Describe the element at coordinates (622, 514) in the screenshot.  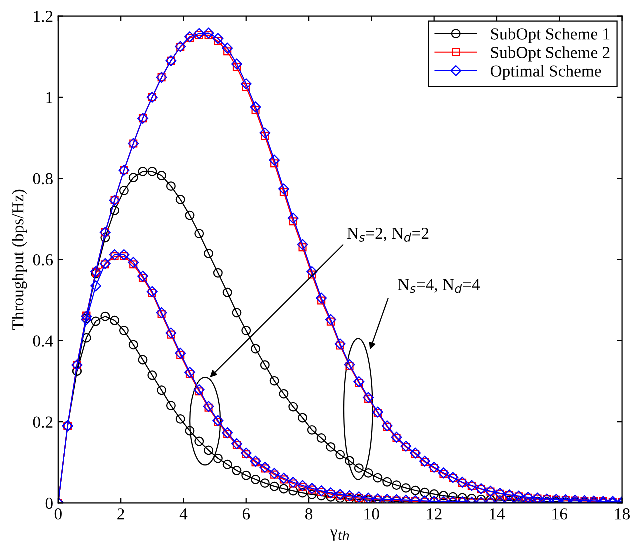
I see `x-tick-label: 18` at that location.